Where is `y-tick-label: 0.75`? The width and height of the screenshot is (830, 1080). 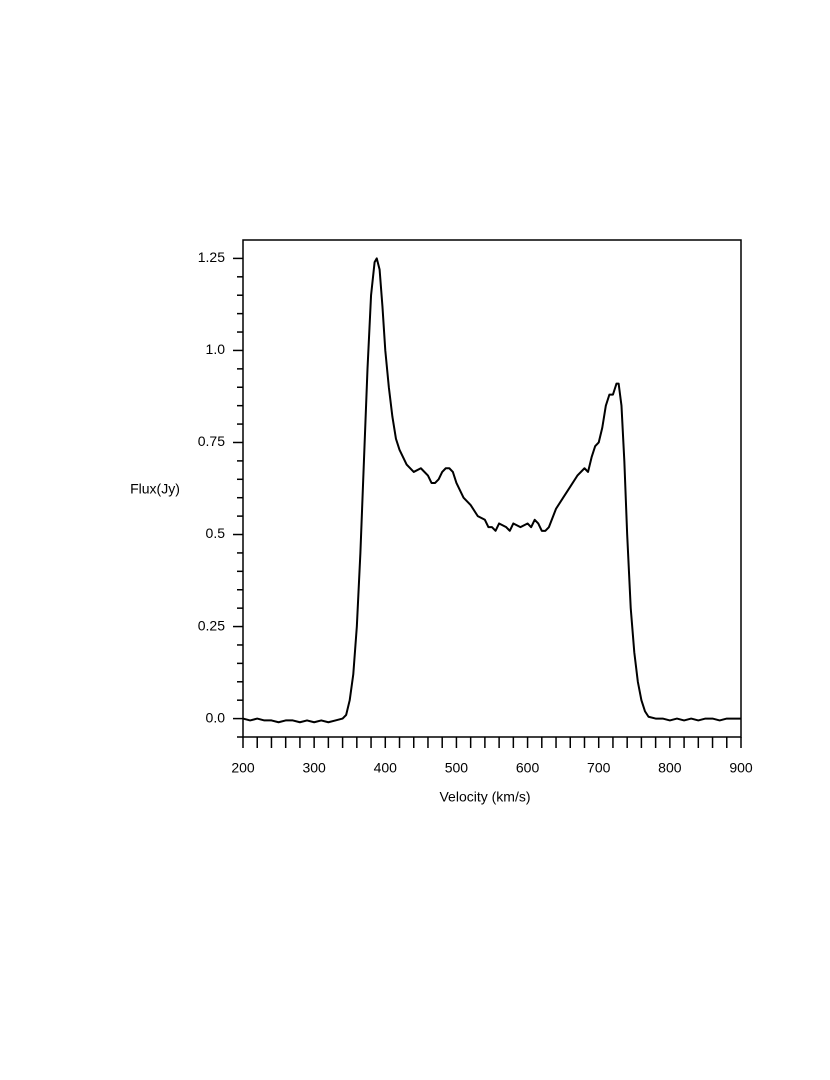
y-tick-label: 0.75 is located at coordinates (211, 441).